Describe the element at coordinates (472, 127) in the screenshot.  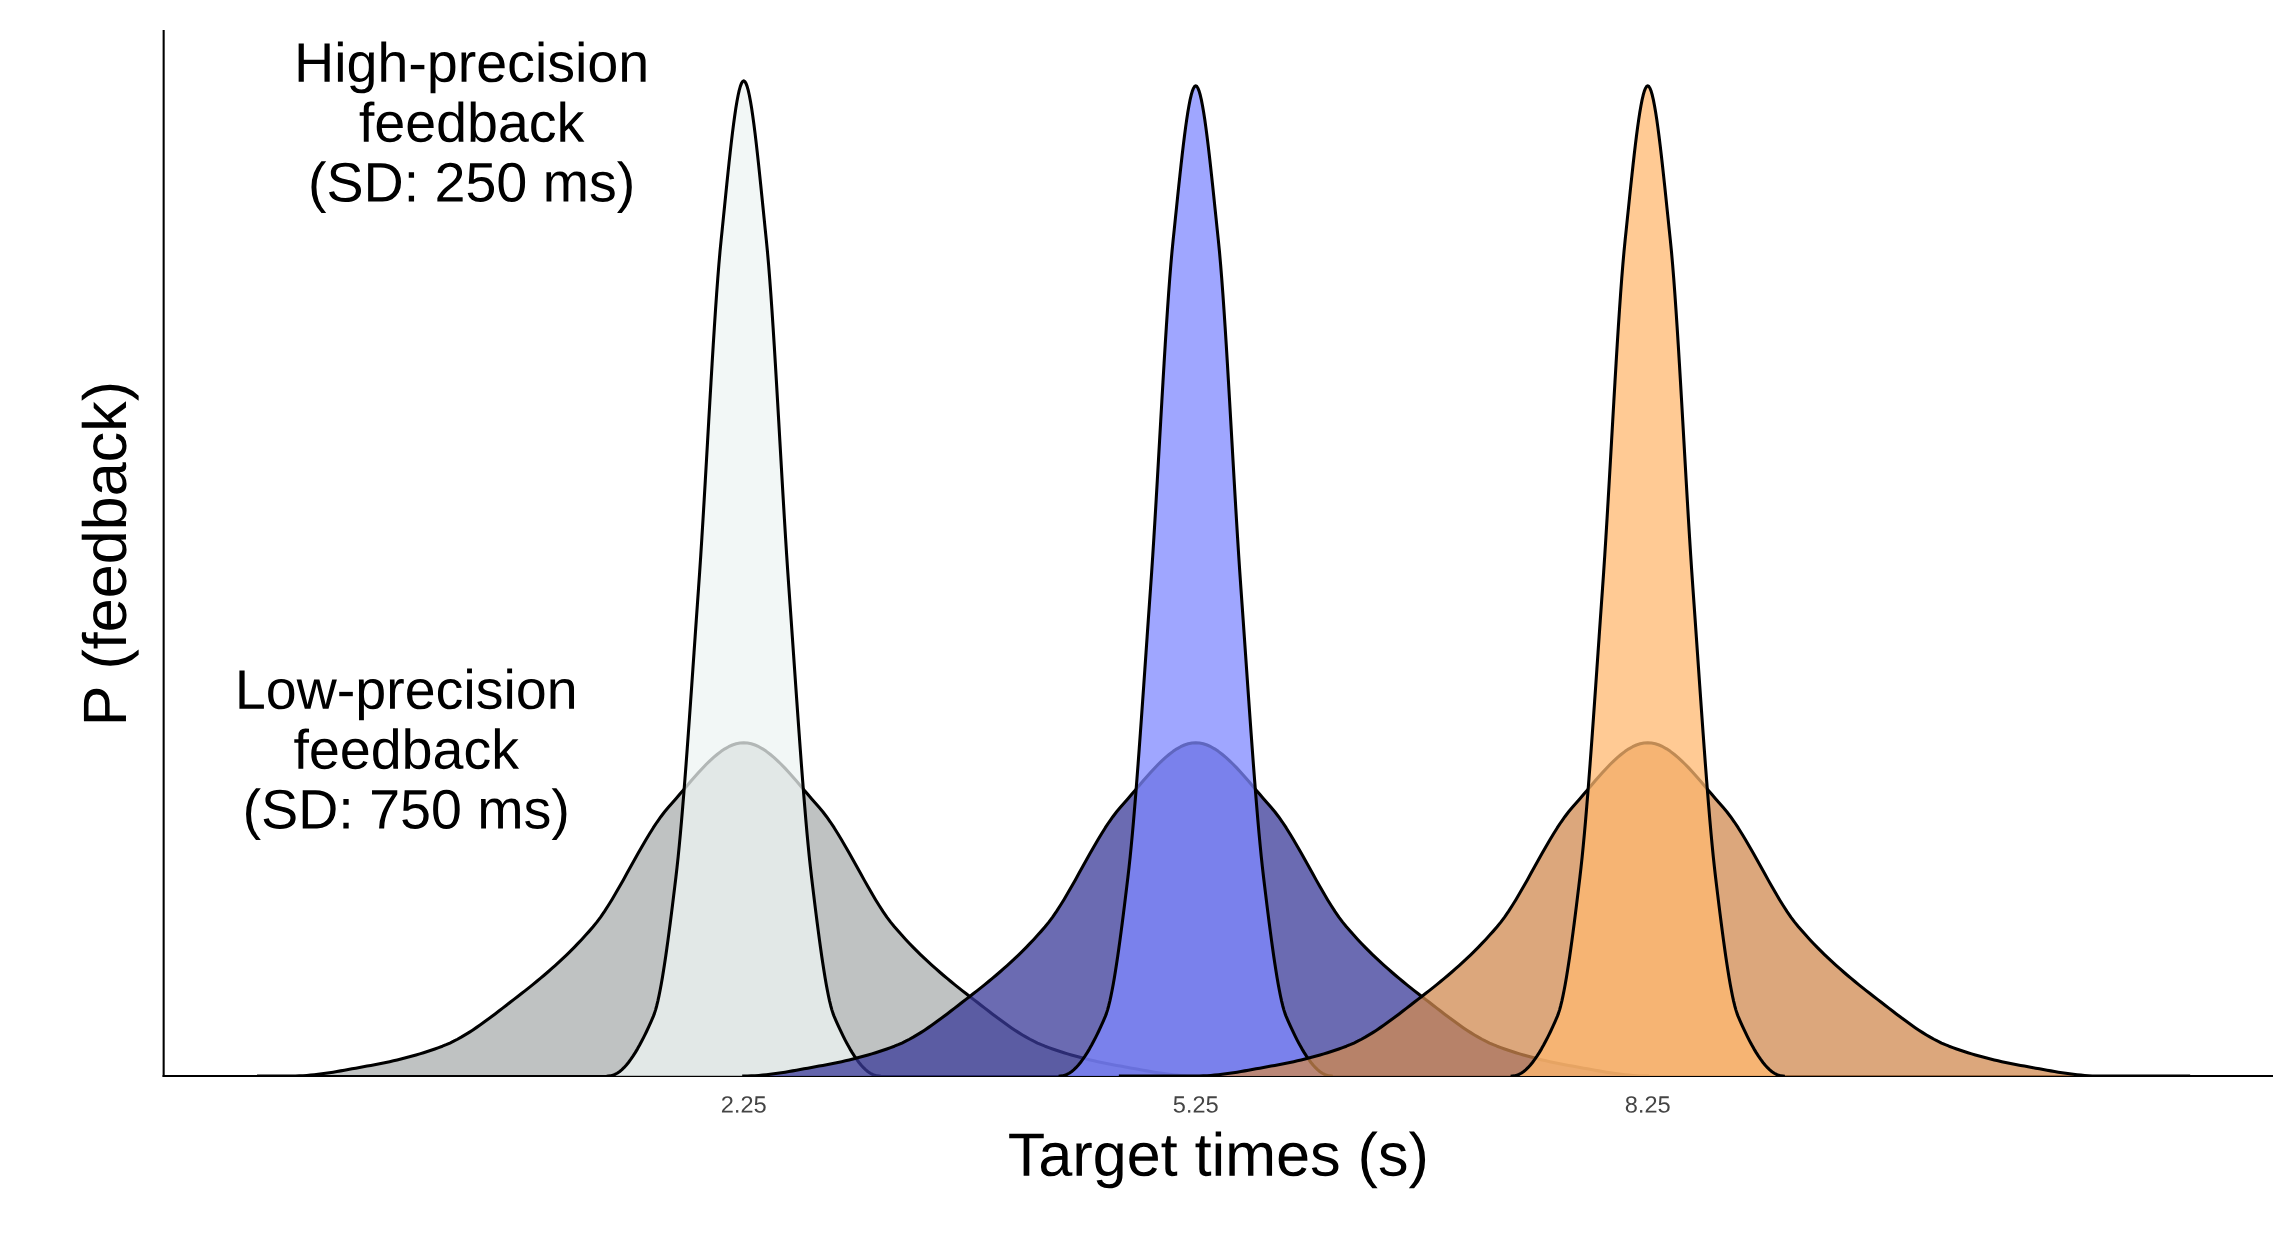
I see `annotation: High-precision feedback (SD: 250 ms)` at that location.